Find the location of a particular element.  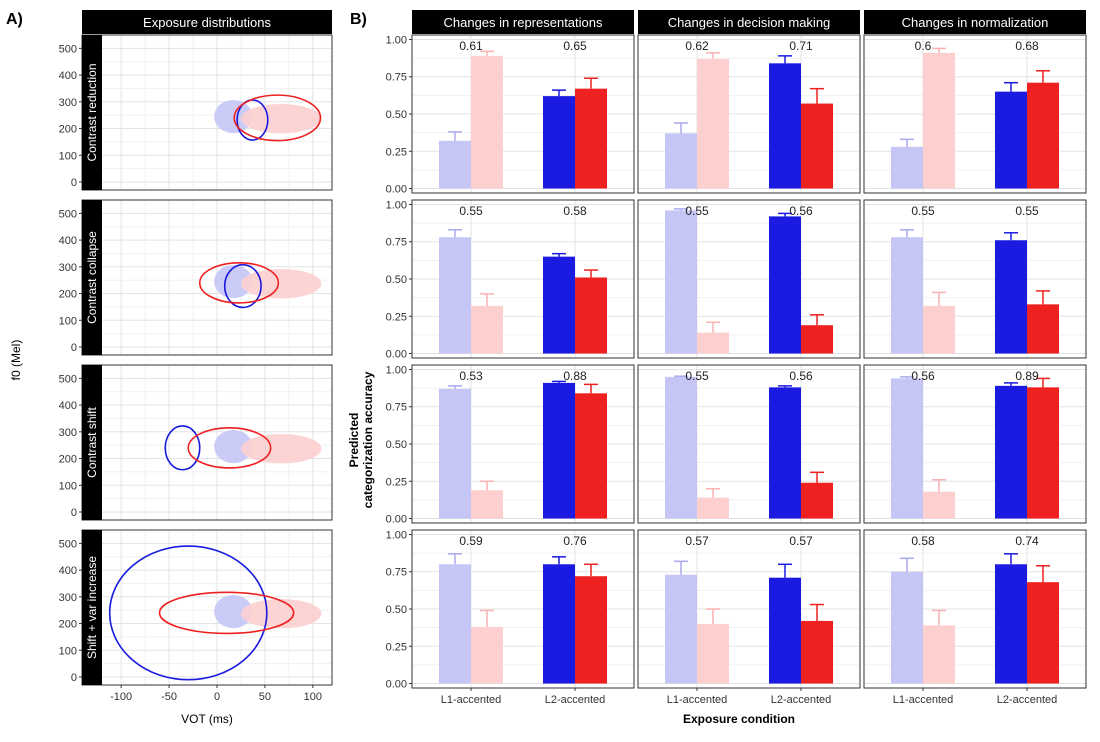

mean-accuracy-label: 0.74 is located at coordinates (1027, 541).